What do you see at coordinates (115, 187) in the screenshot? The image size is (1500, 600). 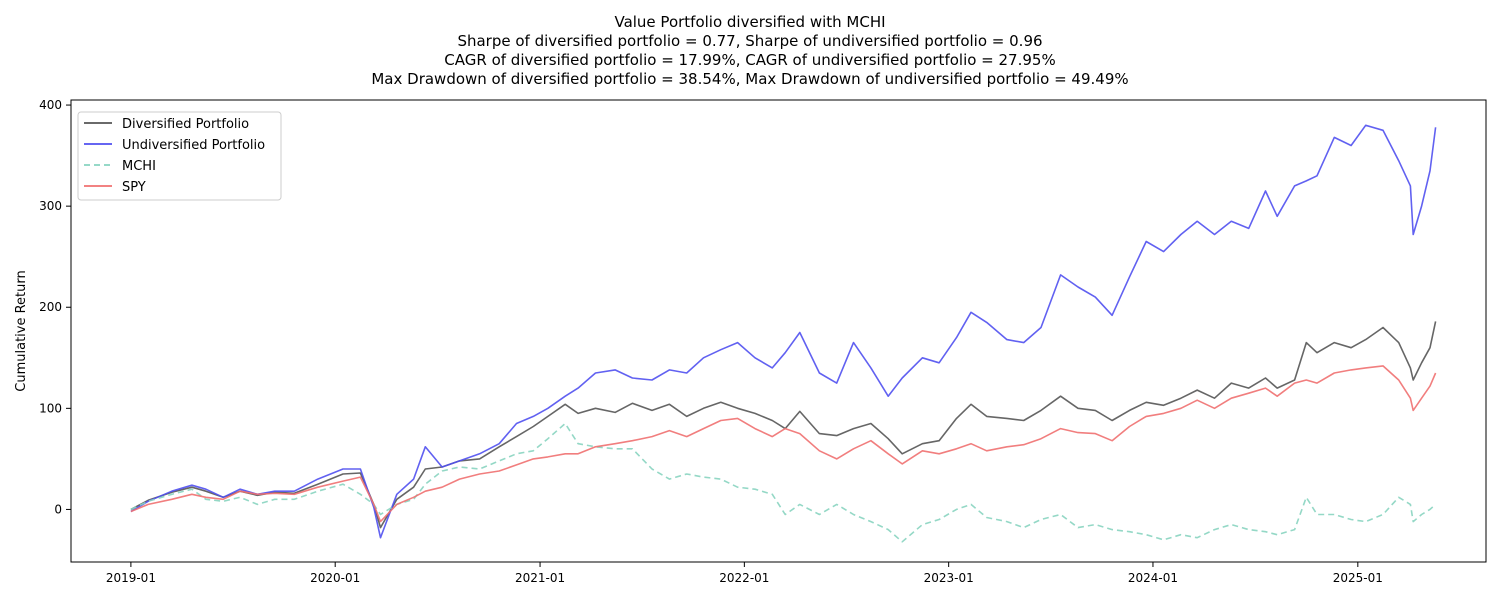 I see `legend-item-spy: SPY` at bounding box center [115, 187].